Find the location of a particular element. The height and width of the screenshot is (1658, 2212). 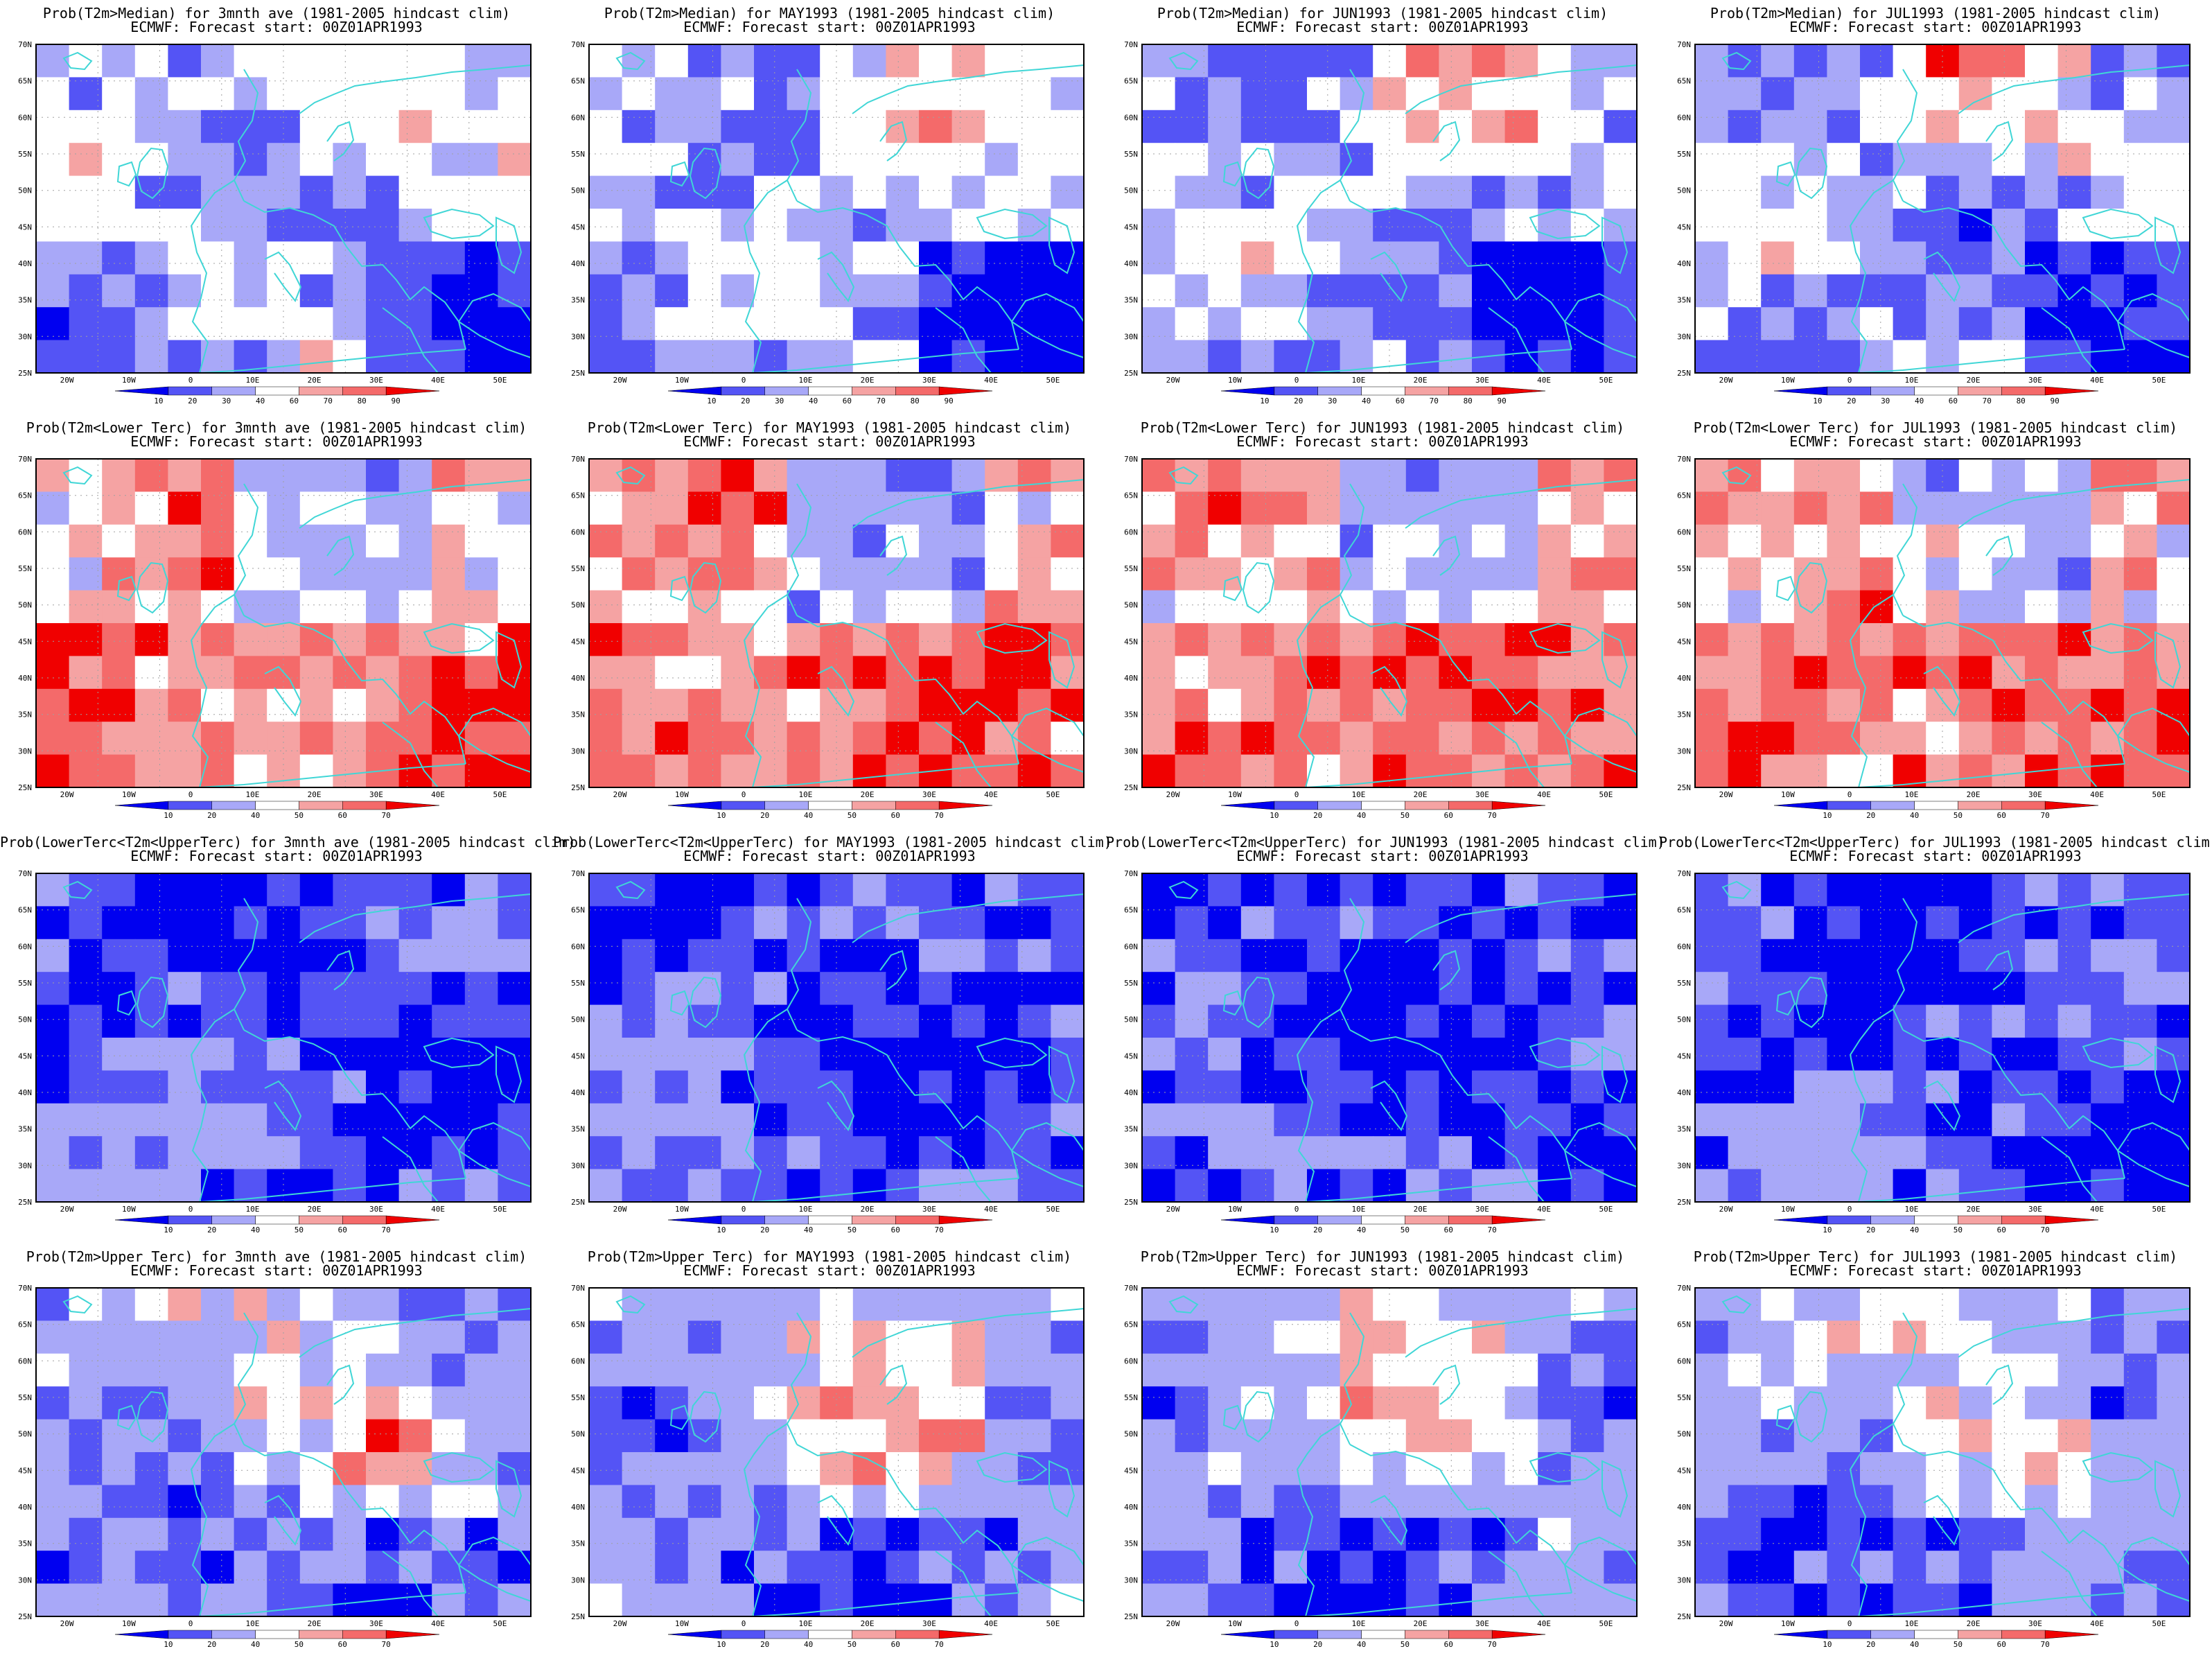

colorbar-label: 20 is located at coordinates (1298, 401).